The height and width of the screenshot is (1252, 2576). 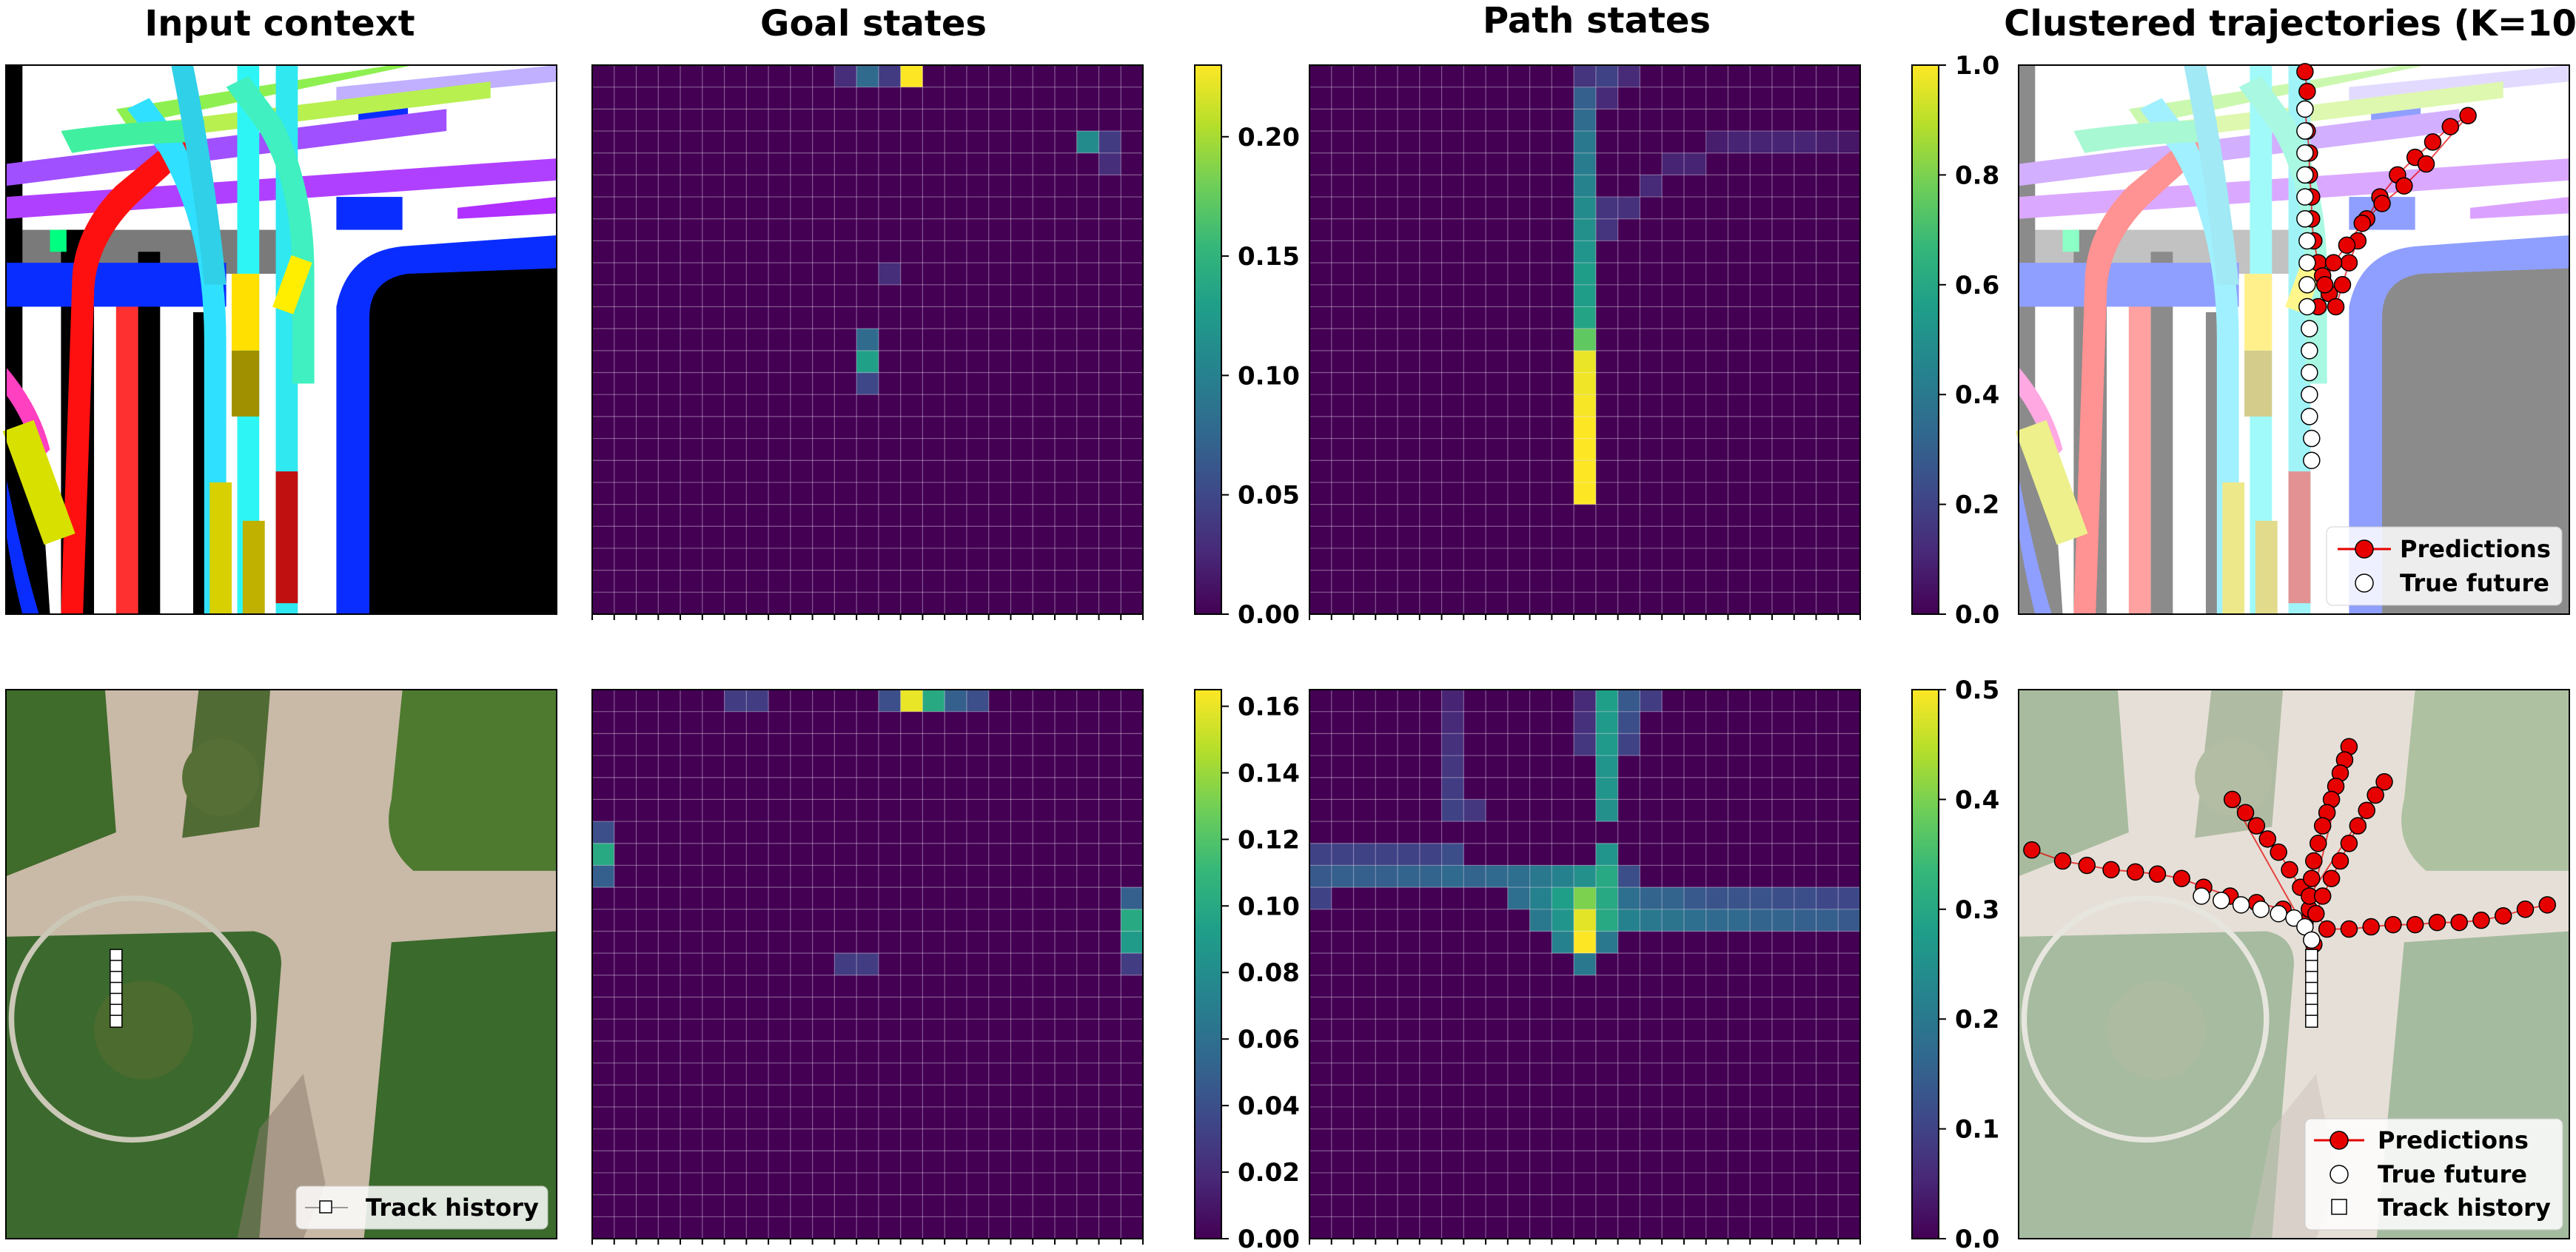 I want to click on colorbar-tick-label: 0.4, so click(x=1977, y=800).